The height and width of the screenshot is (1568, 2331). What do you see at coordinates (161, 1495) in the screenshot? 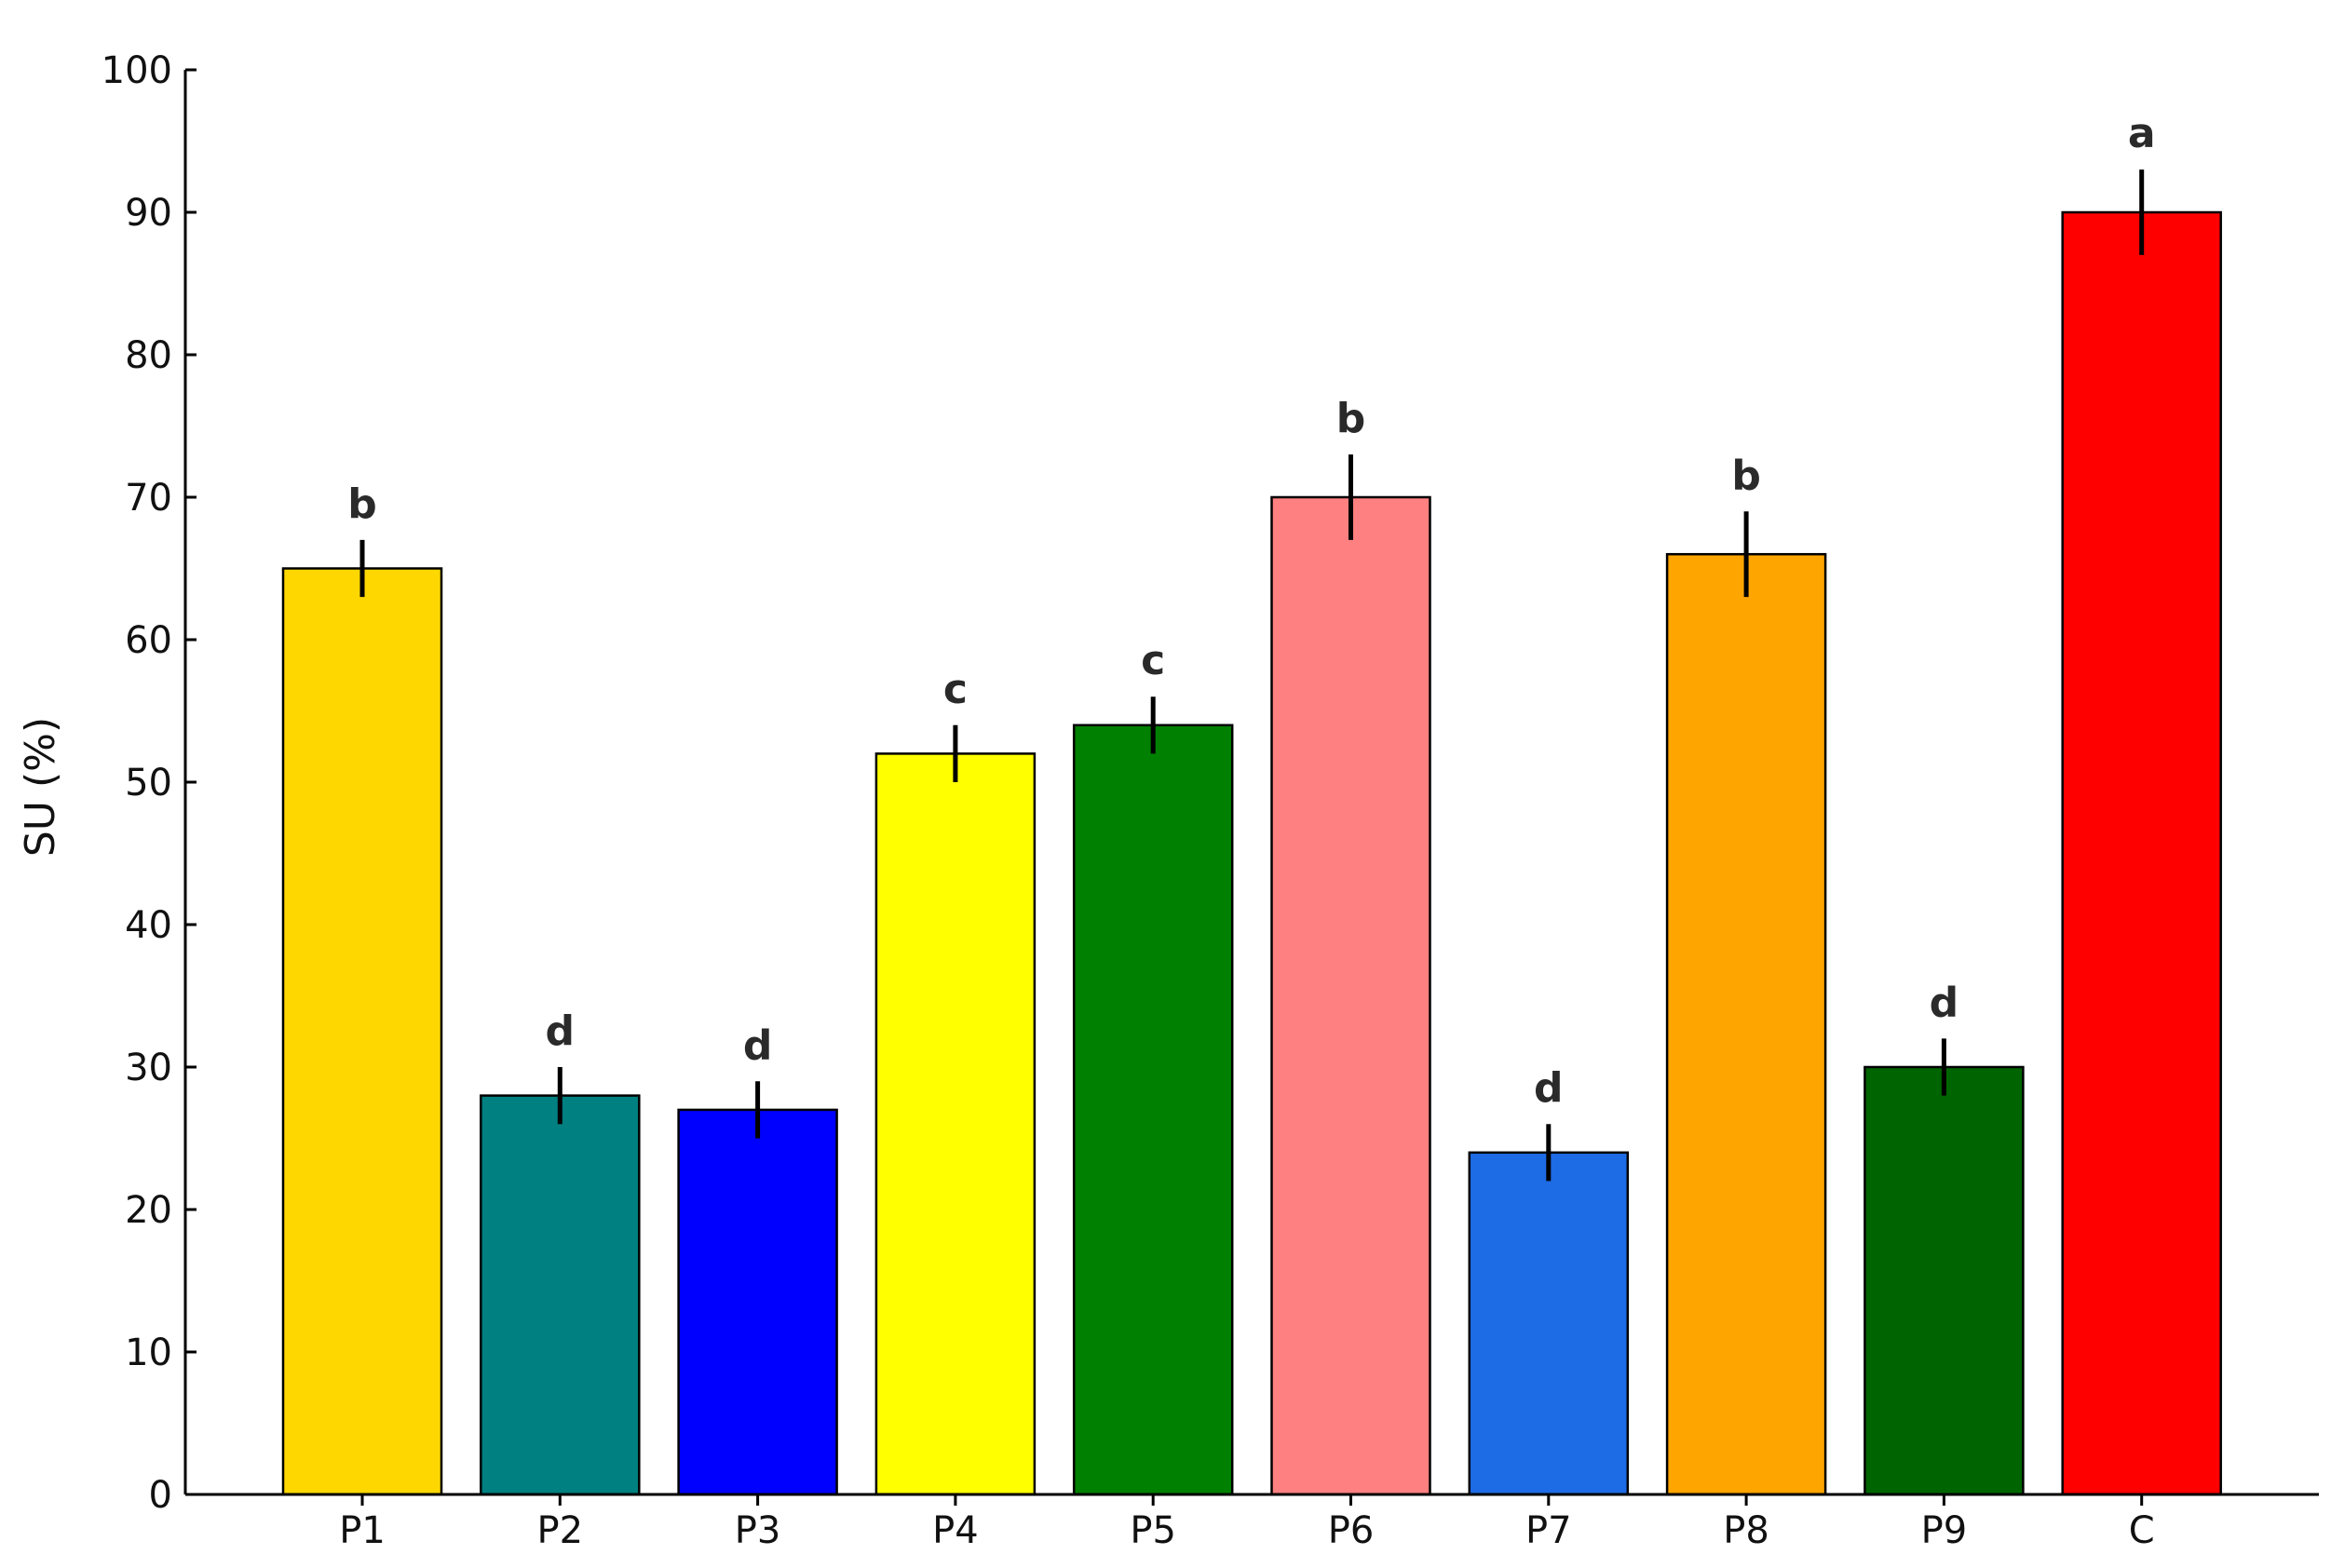
I see `y-tick-label: 0` at bounding box center [161, 1495].